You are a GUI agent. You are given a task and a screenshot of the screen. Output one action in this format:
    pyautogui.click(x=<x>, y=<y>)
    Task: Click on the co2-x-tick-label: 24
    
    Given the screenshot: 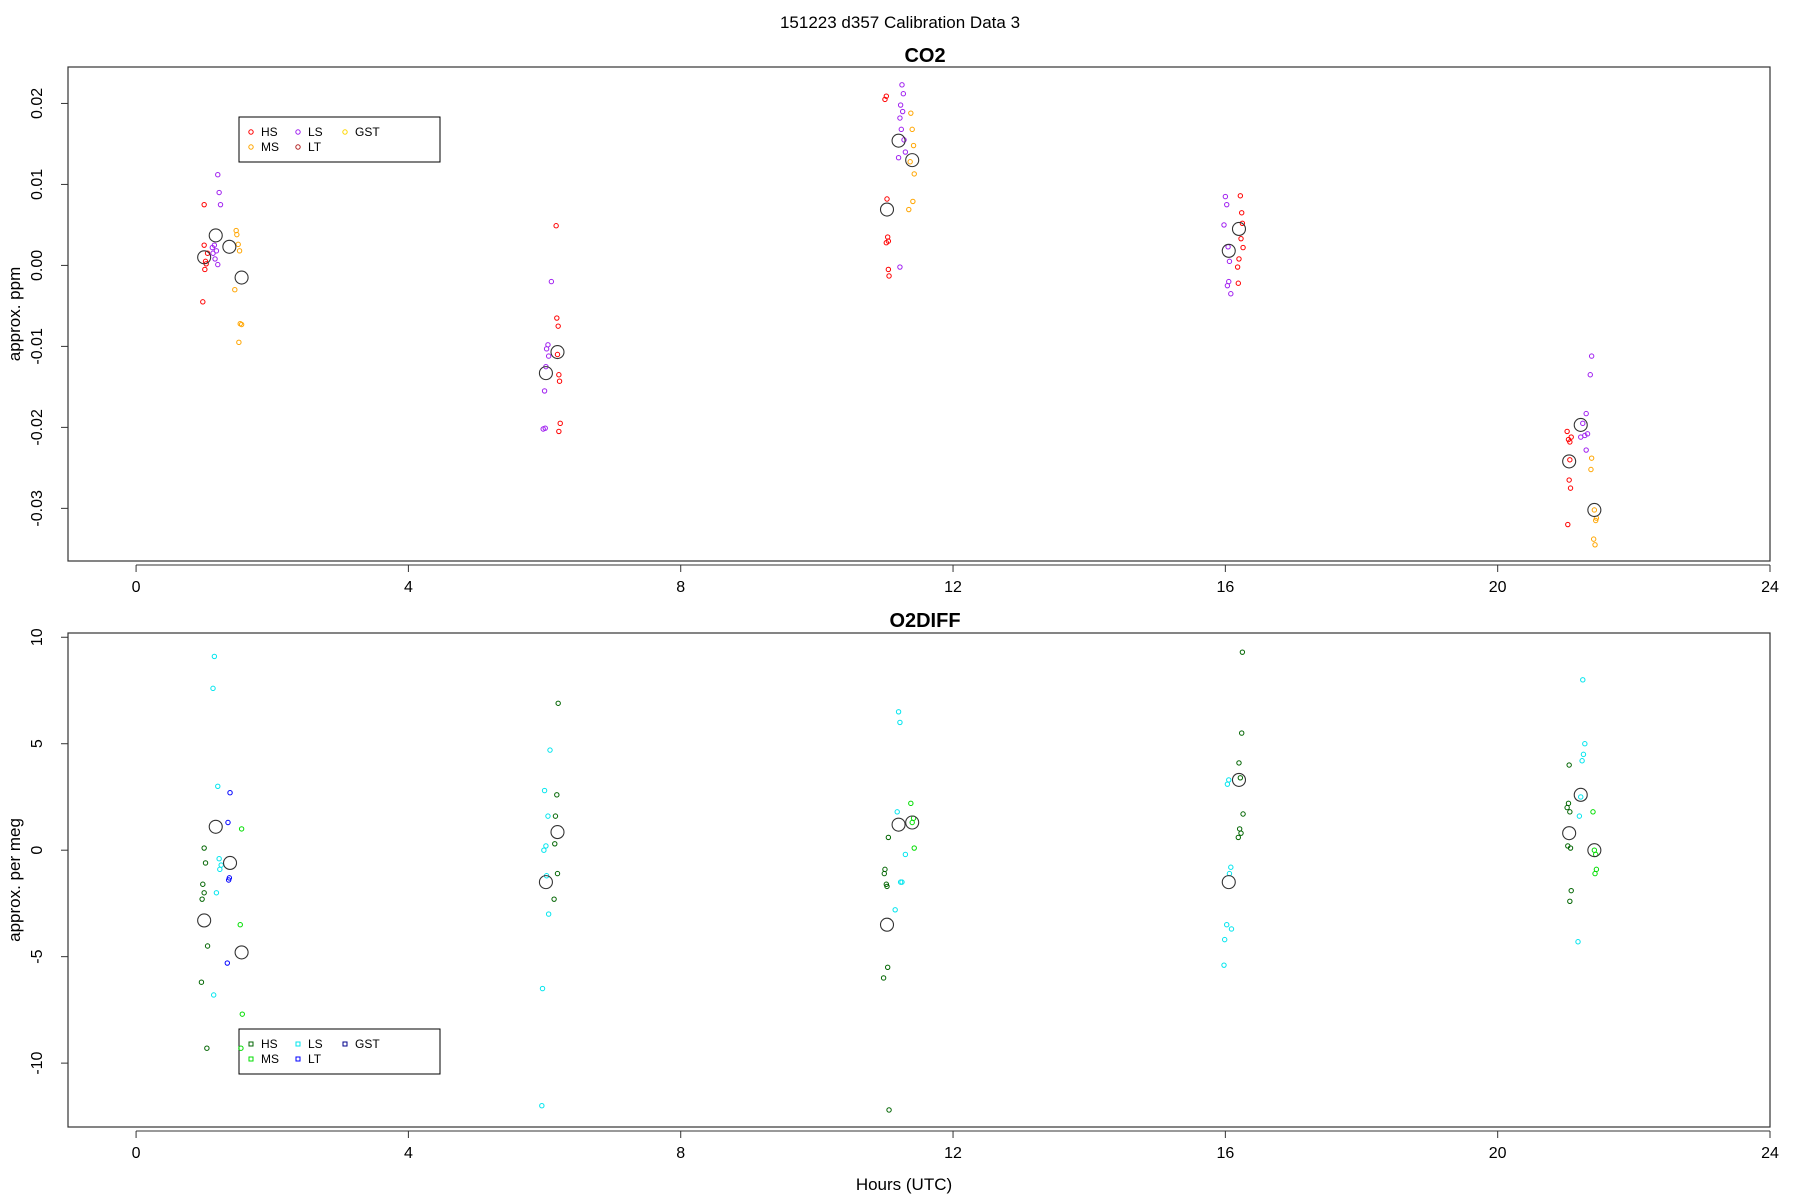 What is the action you would take?
    pyautogui.click(x=1770, y=587)
    